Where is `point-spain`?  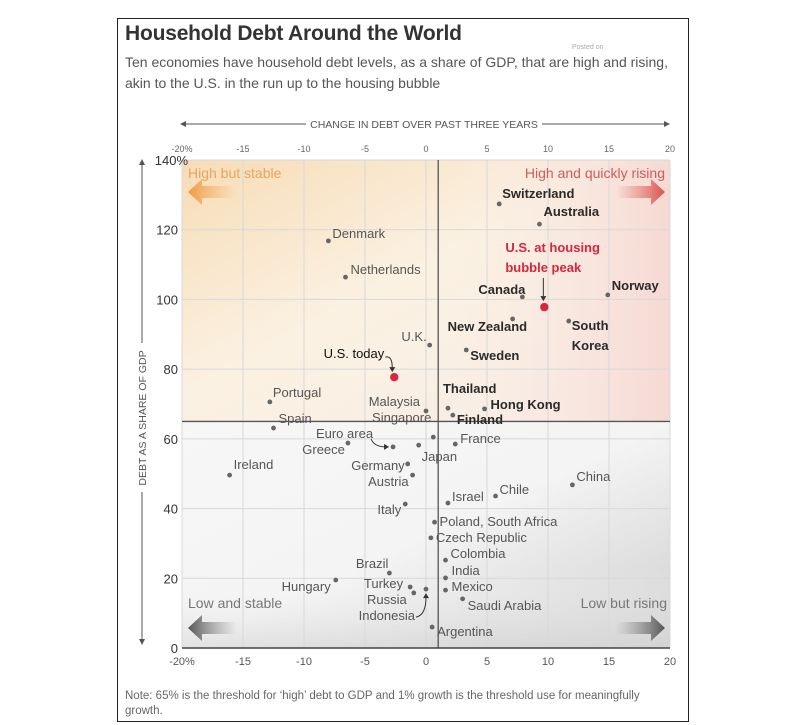
point-spain is located at coordinates (273, 428).